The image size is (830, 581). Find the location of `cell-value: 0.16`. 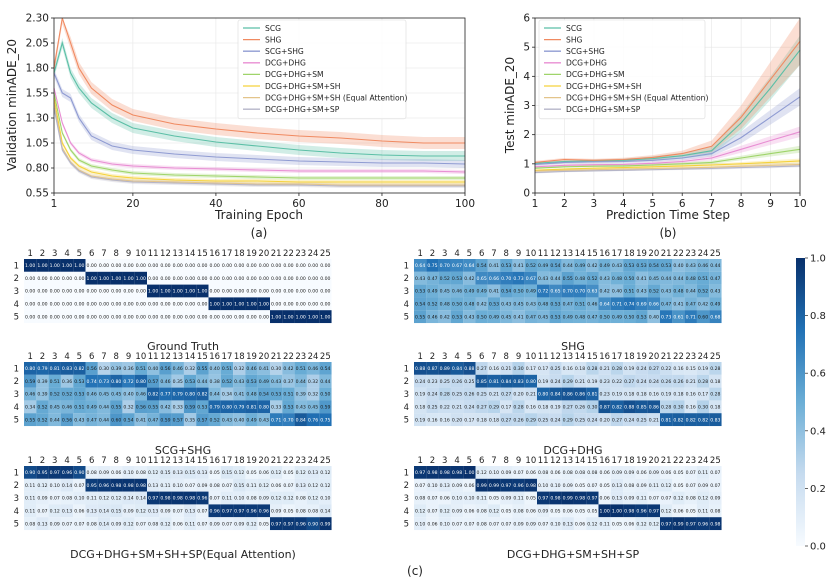

cell-value: 0.16 is located at coordinates (568, 369).